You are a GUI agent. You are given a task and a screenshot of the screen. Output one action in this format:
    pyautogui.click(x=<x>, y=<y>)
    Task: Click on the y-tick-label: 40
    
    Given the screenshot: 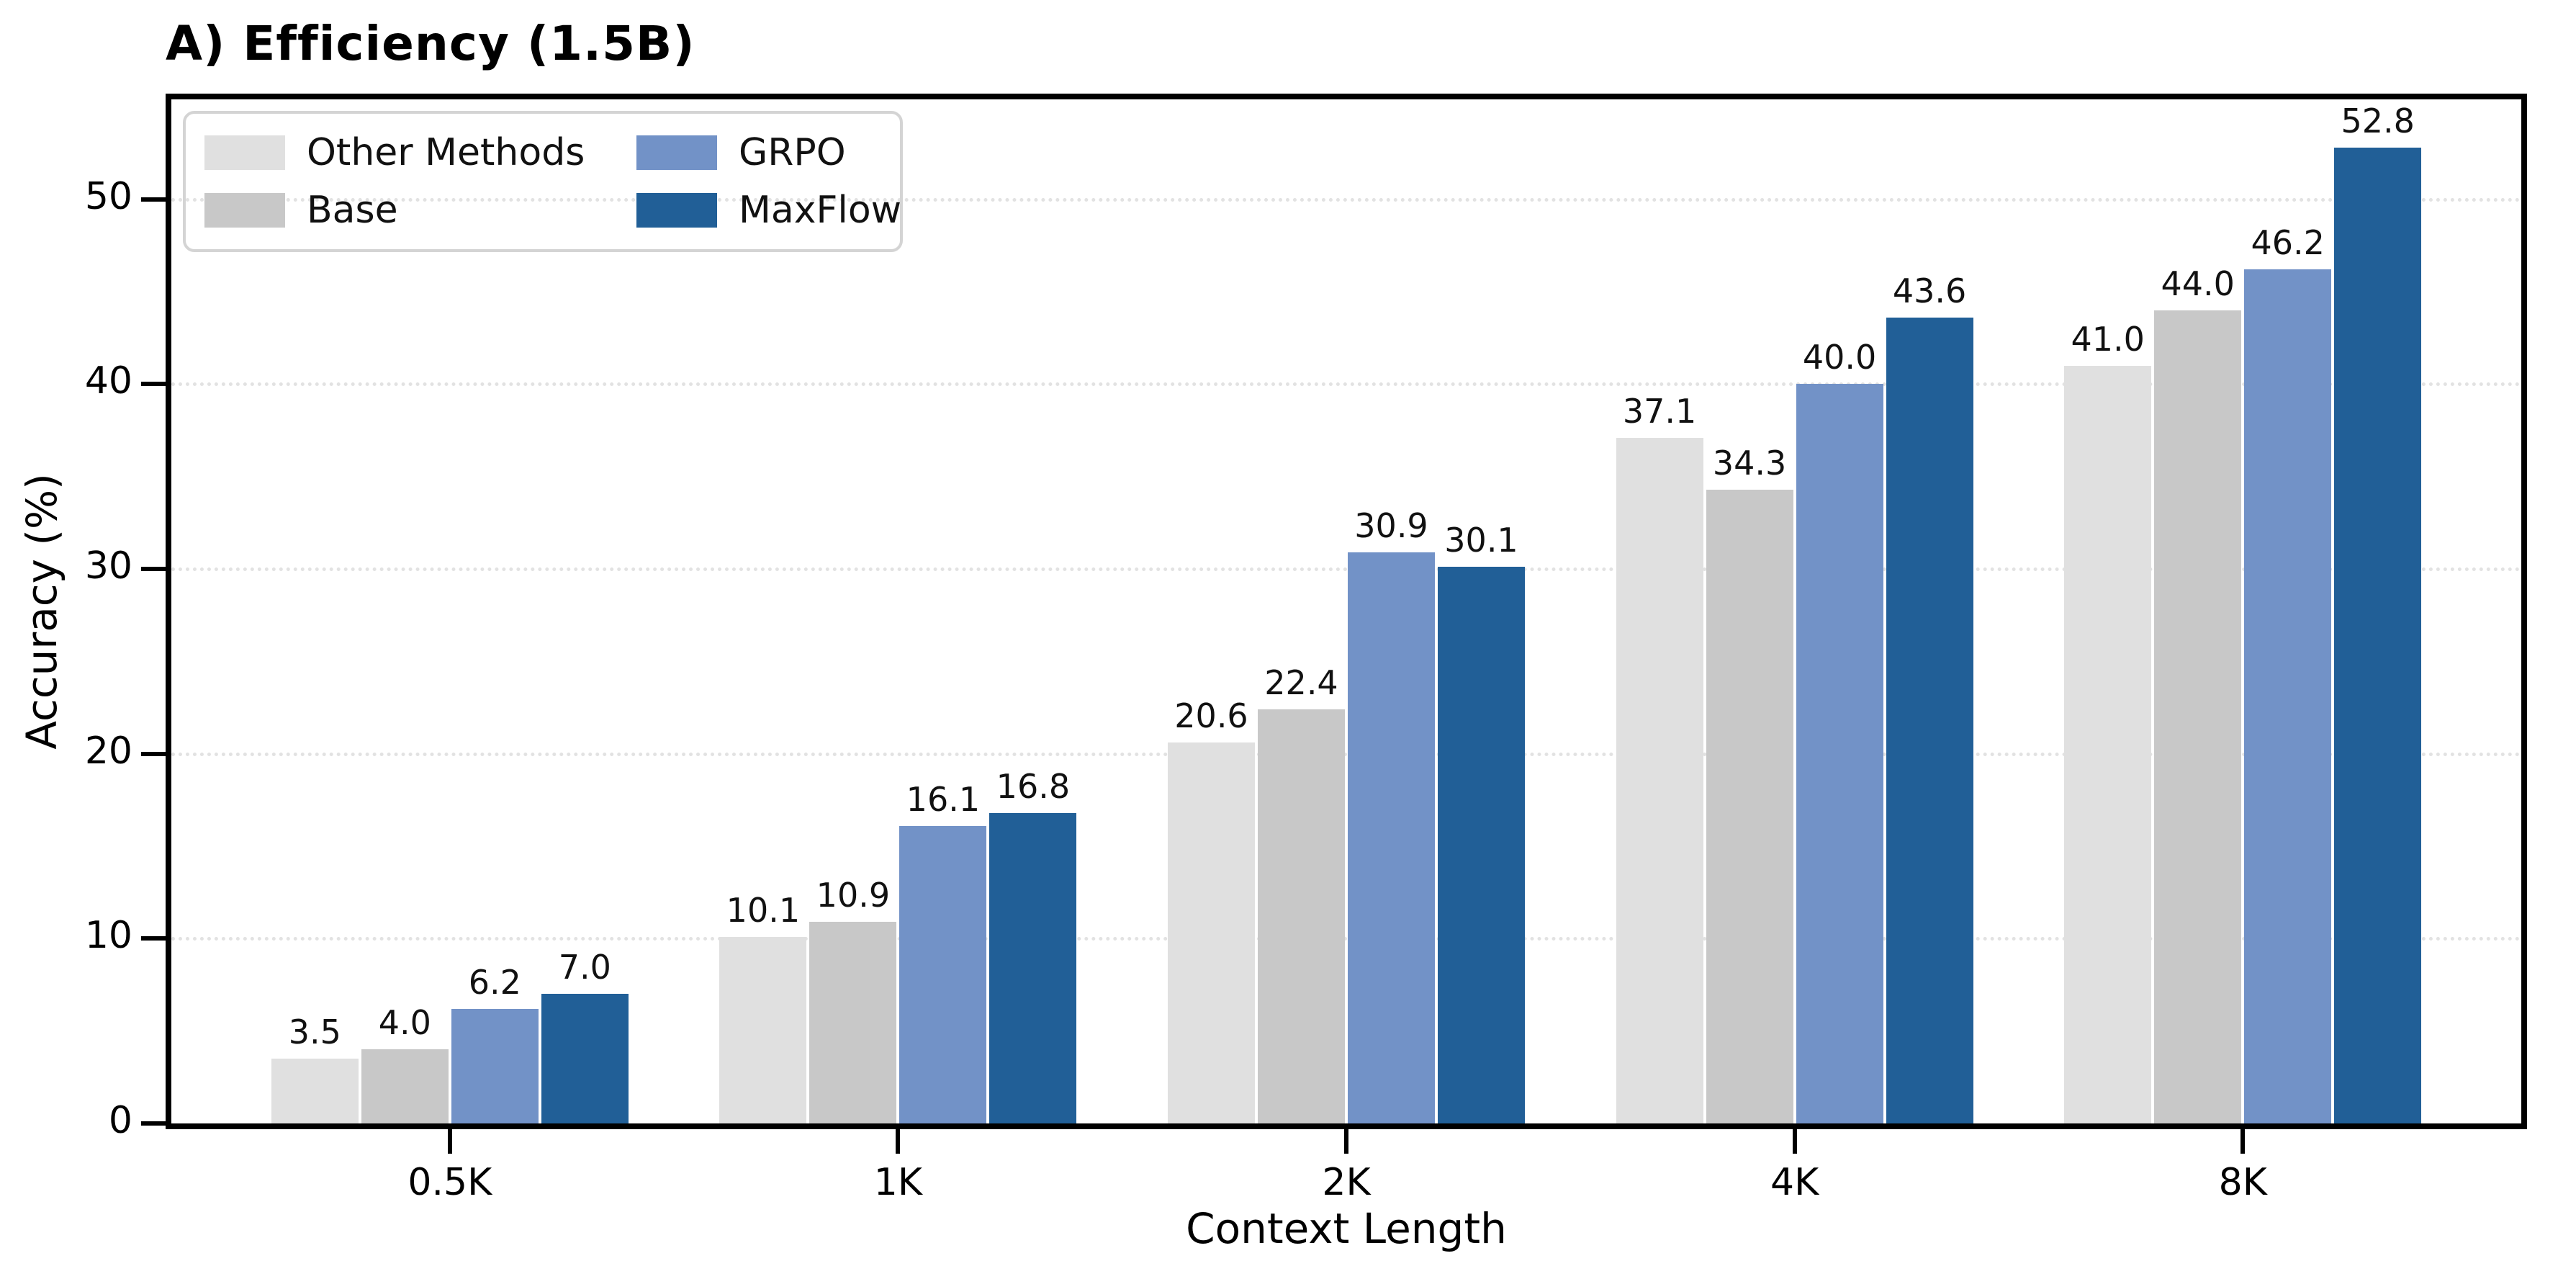 What is the action you would take?
    pyautogui.click(x=108, y=381)
    